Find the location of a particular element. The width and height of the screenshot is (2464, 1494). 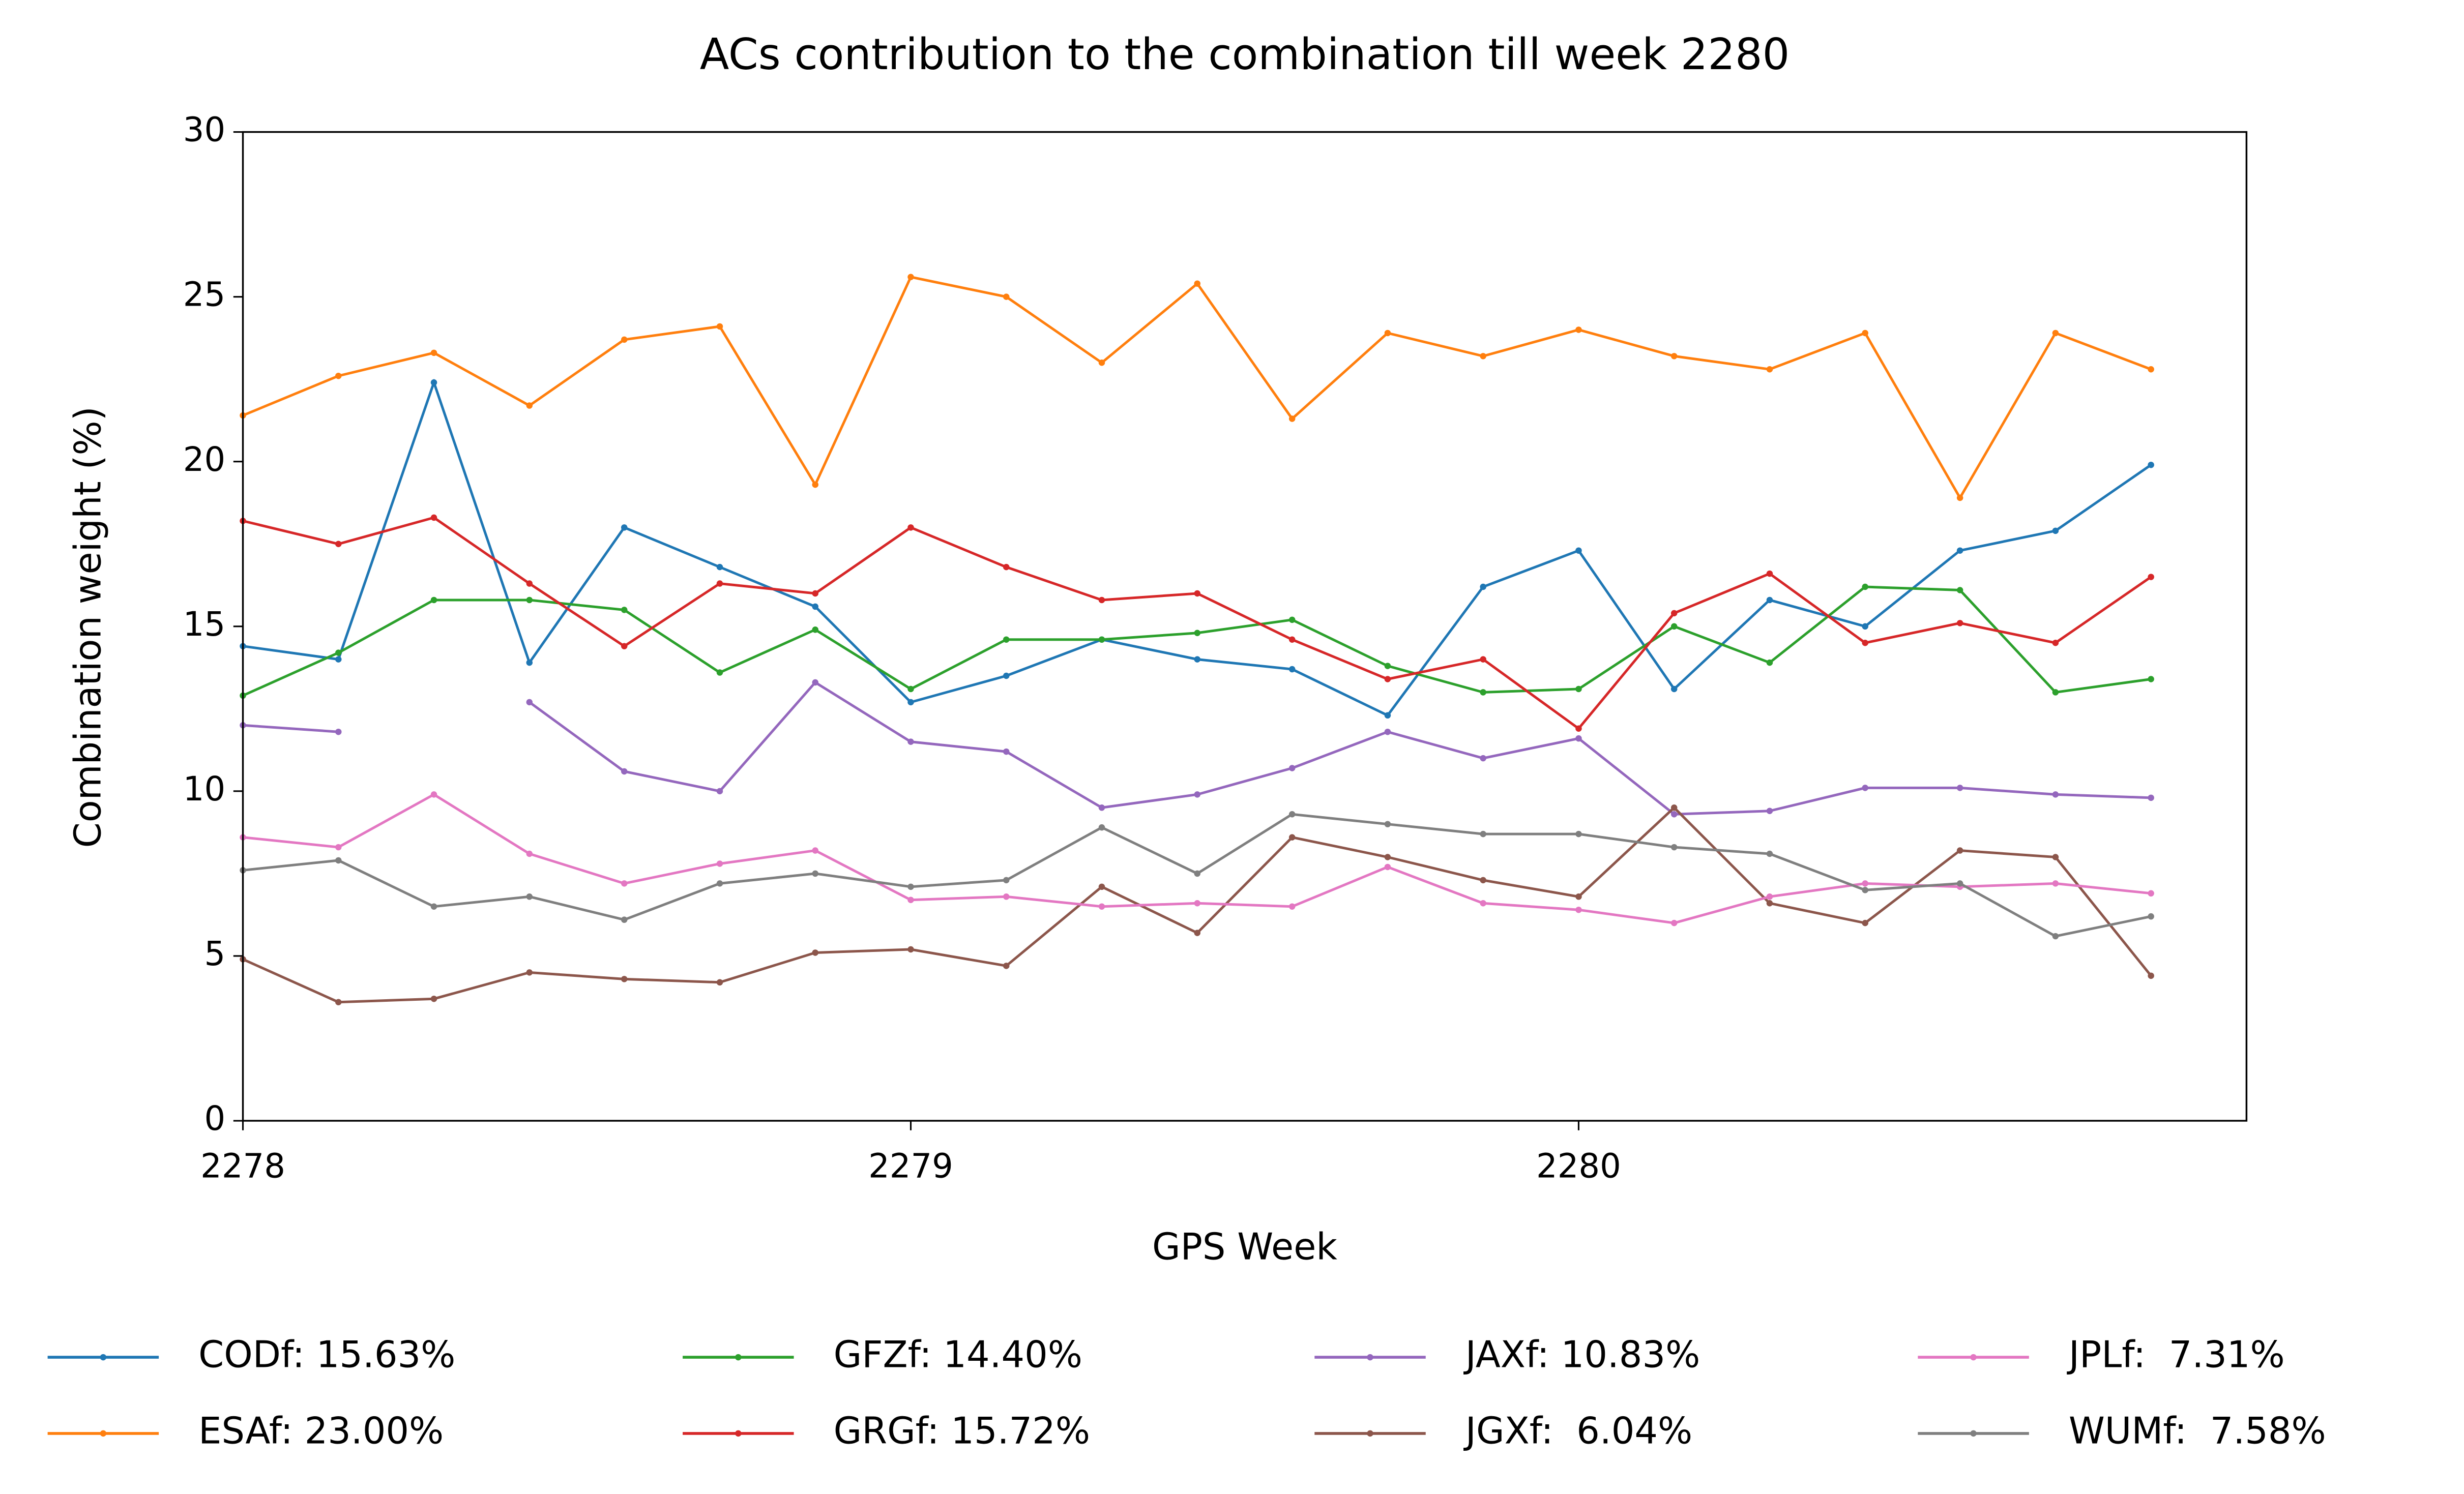

legend-label: CODf: 15.63% is located at coordinates (326, 1355).